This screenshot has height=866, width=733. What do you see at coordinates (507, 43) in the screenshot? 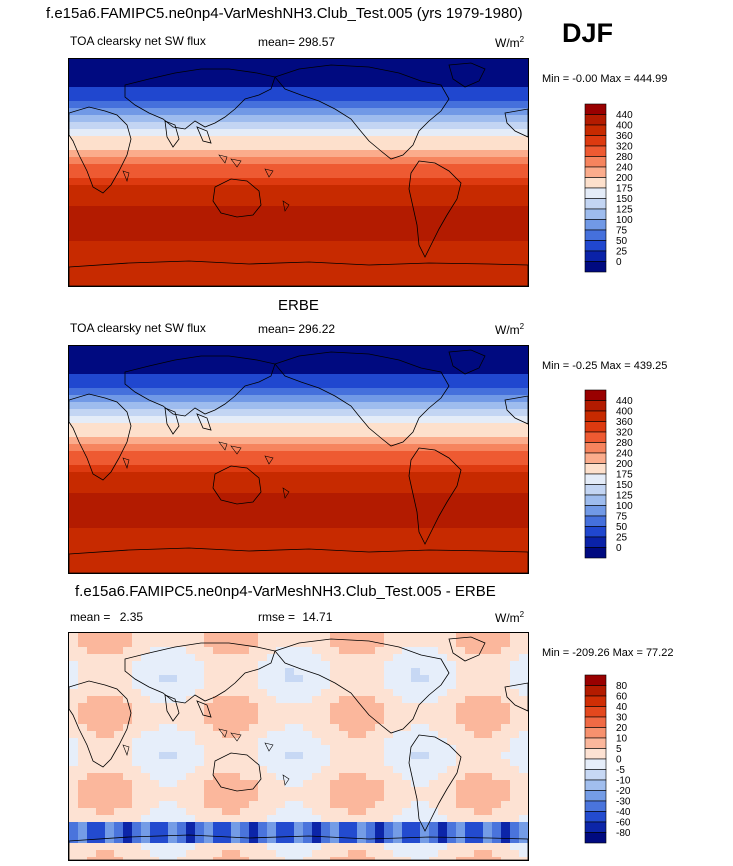
I see `panel1-units-text: W/m` at bounding box center [507, 43].